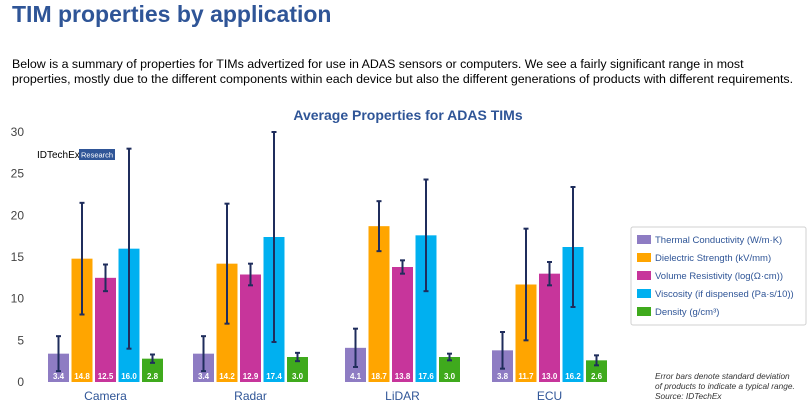  What do you see at coordinates (724, 294) in the screenshot?
I see `legend-label: Viscosity (if dispensed (Pa·s/10))` at bounding box center [724, 294].